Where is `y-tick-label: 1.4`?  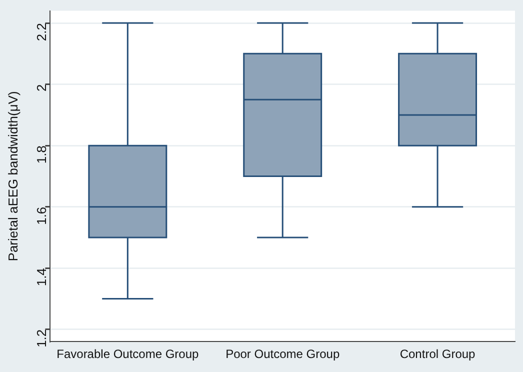 y-tick-label: 1.4 is located at coordinates (41, 277).